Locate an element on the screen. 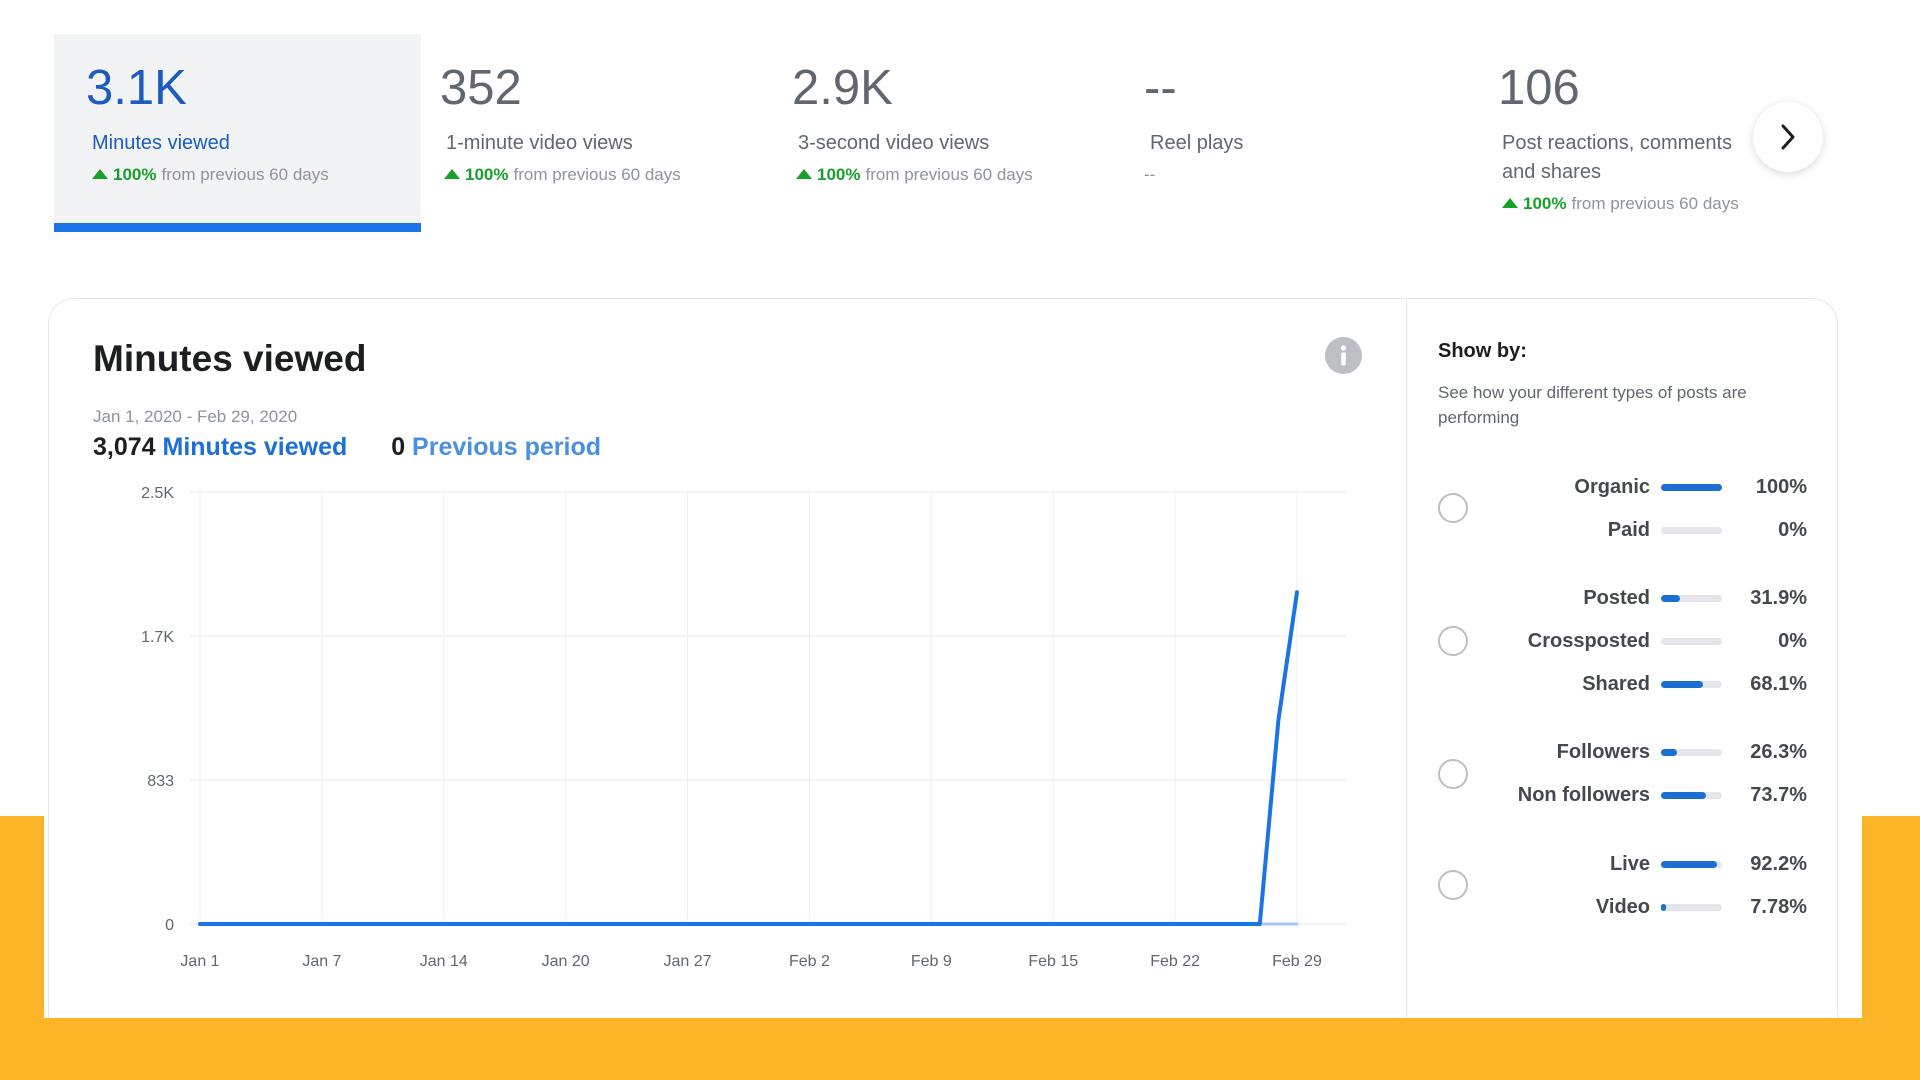  metric-value: 106 is located at coordinates (1539, 88).